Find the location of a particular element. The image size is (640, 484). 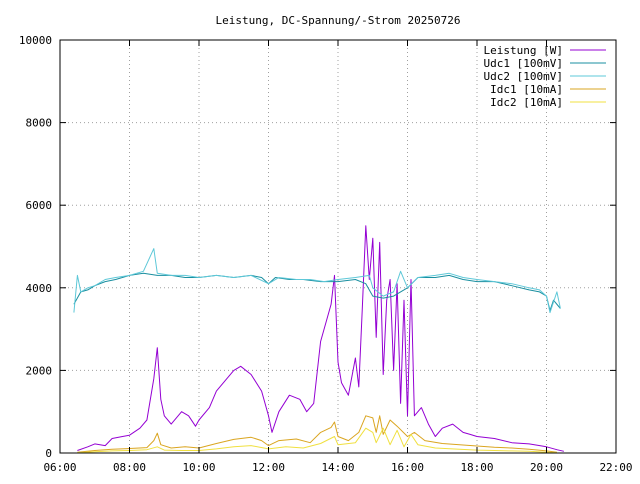

legend-label: Udc2 [100mV] is located at coordinates (523, 76).